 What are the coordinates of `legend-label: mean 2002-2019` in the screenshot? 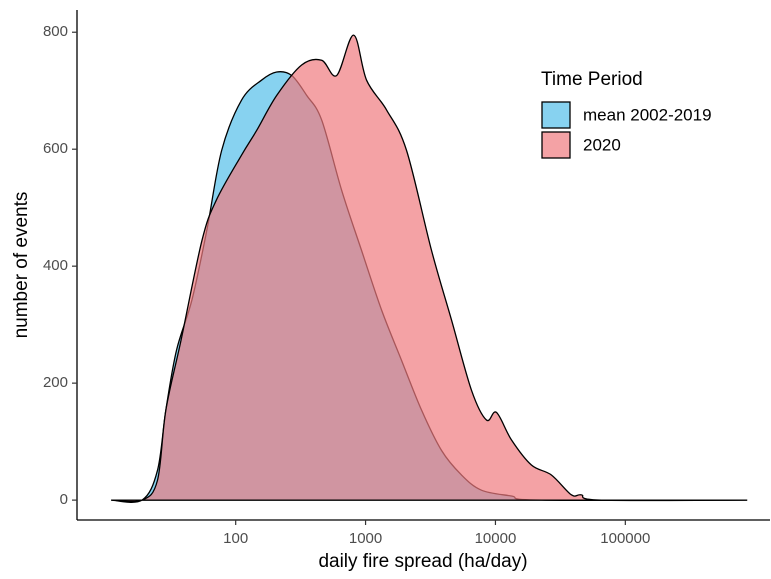 It's located at (647, 114).